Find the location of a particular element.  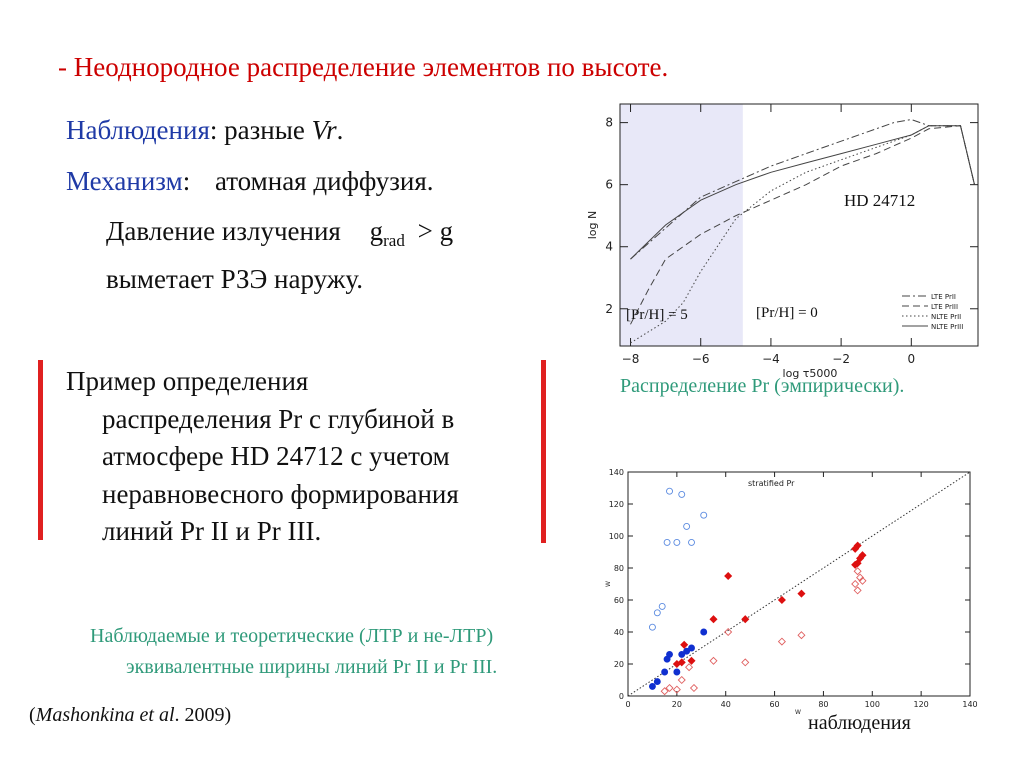

x-tick-label: −6 is located at coordinates (701, 359).